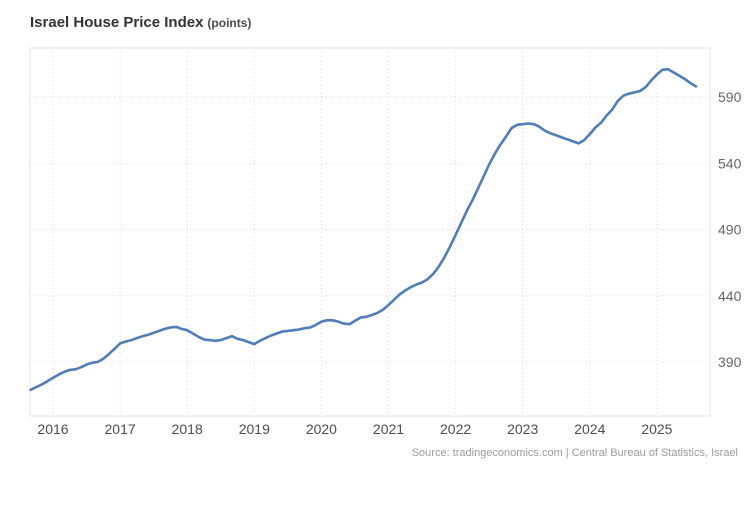 The width and height of the screenshot is (744, 508). Describe the element at coordinates (730, 296) in the screenshot. I see `y-axis-tick-label: 440` at that location.